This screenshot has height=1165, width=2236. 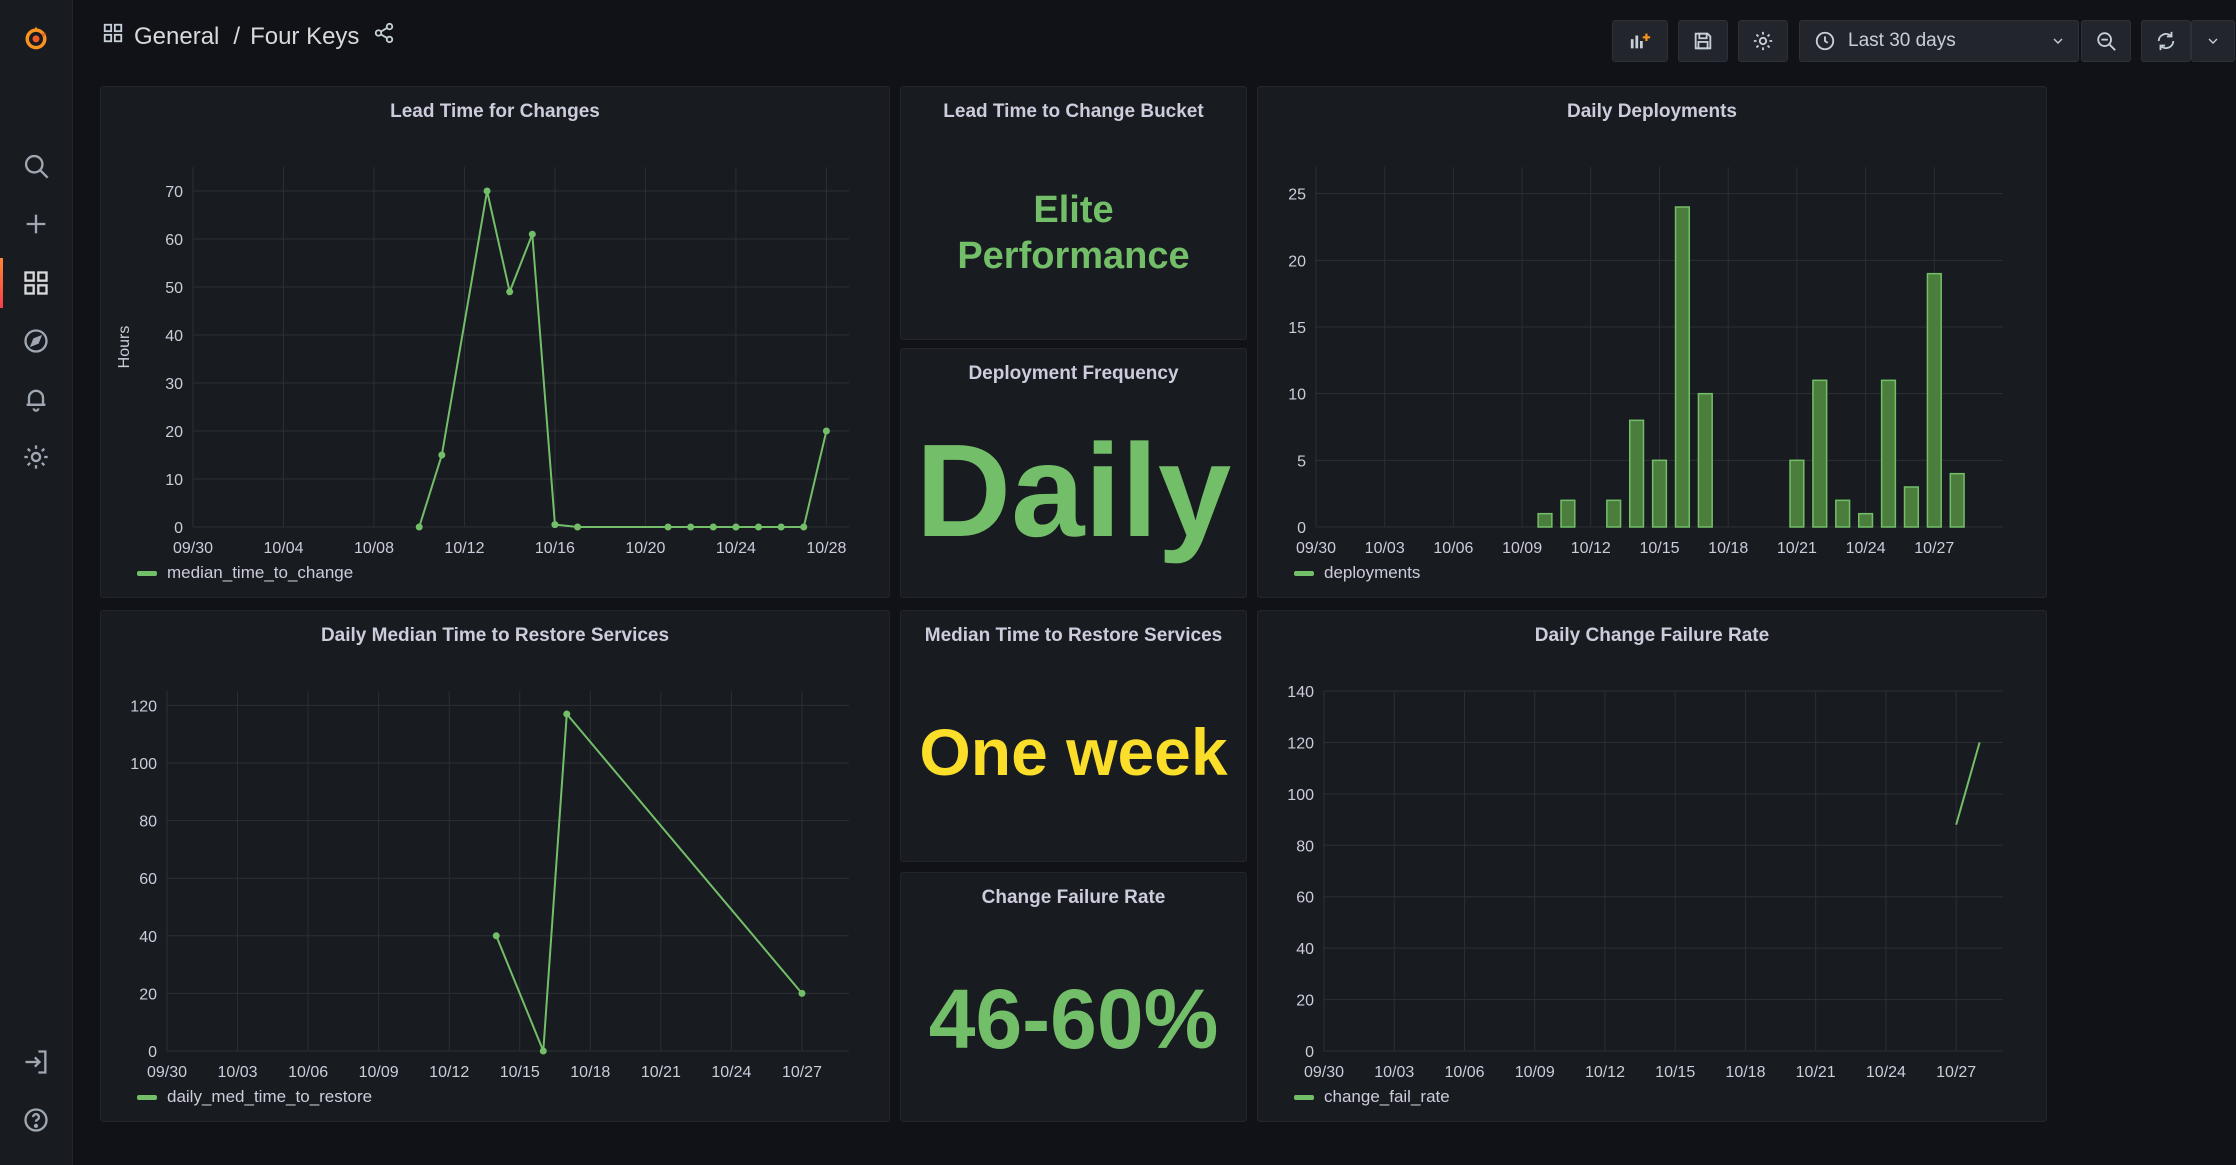 I want to click on help-icon, so click(x=36, y=1120).